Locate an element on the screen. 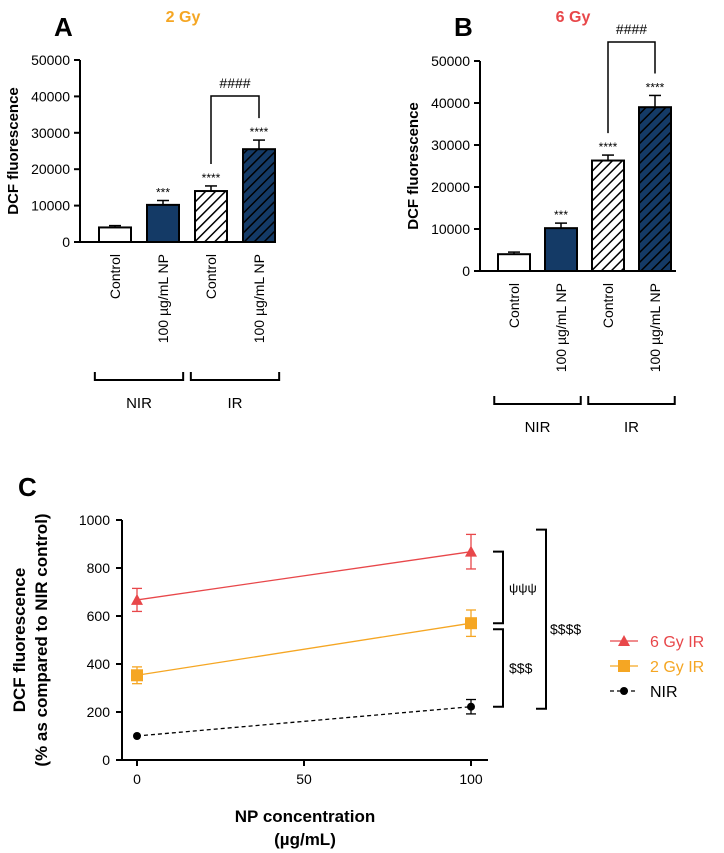 The image size is (724, 853). panel-letter-a: A is located at coordinates (63, 27).